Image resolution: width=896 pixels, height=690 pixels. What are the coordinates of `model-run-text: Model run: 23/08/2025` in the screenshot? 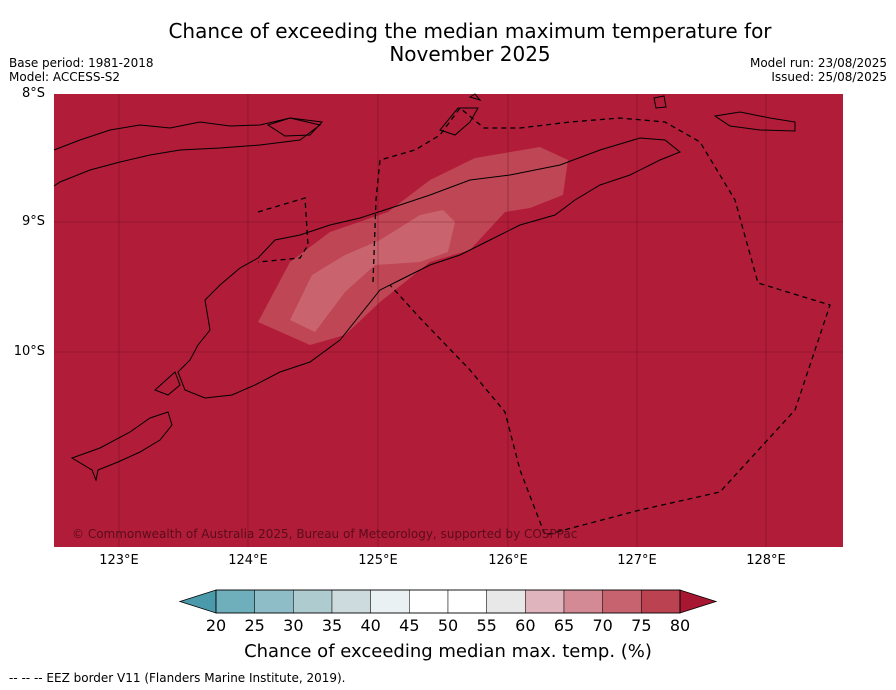 It's located at (818, 63).